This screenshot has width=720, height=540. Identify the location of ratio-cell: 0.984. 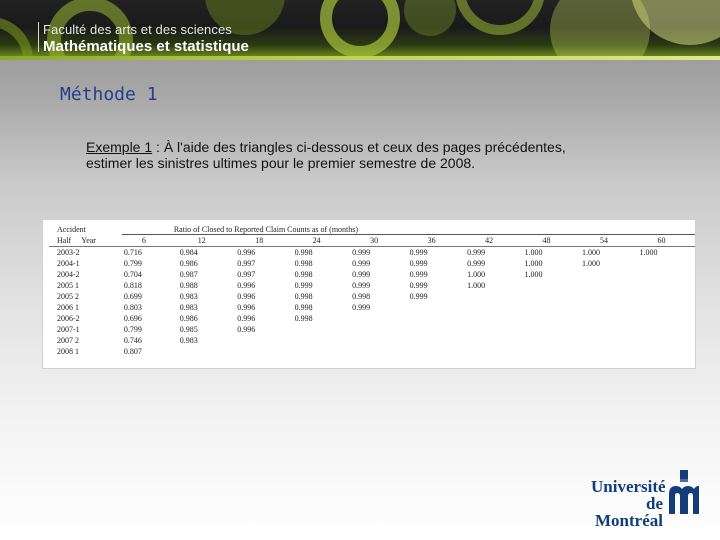
(188, 252).